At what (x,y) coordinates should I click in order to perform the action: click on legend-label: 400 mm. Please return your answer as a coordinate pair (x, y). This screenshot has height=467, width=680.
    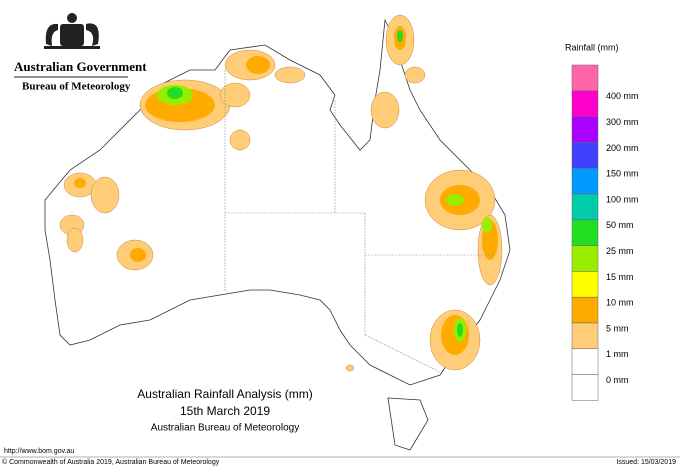
    Looking at the image, I should click on (622, 96).